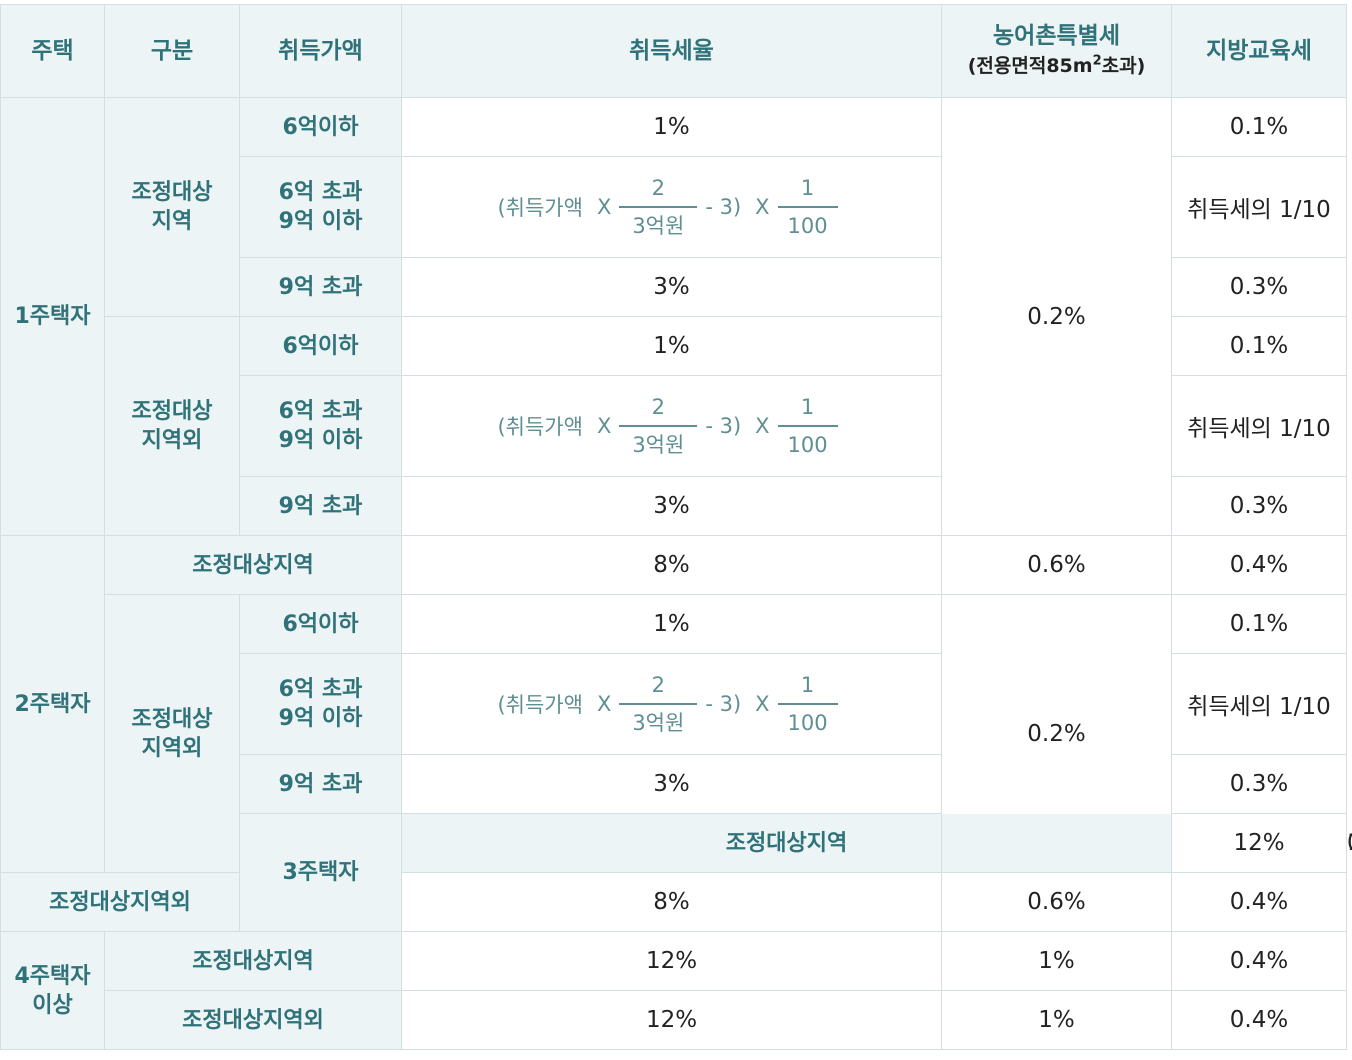 This screenshot has height=1060, width=1352. I want to click on table-row: 조정대상지역외 8% 0.6% 0.4%, so click(673, 902).